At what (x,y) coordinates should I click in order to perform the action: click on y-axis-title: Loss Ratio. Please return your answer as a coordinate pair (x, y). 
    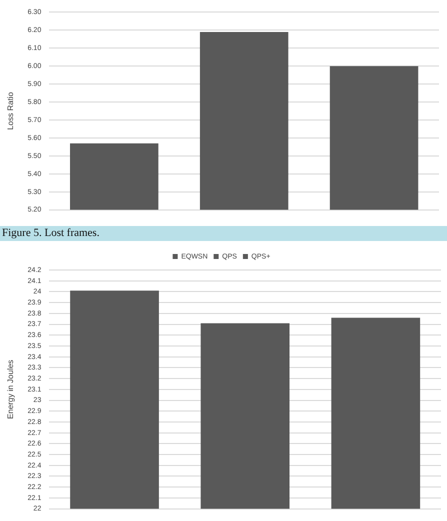
    Looking at the image, I should click on (11, 111).